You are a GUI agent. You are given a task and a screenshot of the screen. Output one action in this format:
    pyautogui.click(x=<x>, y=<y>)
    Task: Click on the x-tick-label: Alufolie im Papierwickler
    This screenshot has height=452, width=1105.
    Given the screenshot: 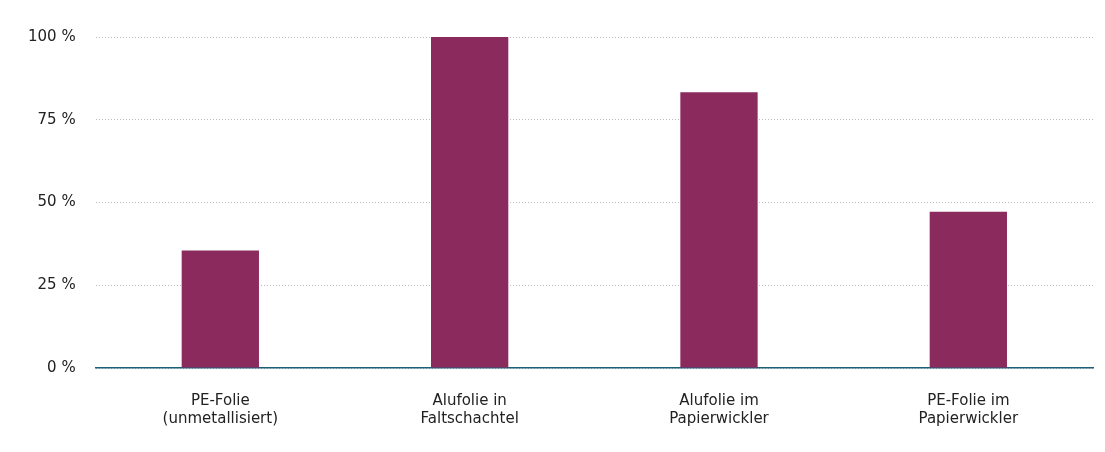 What is the action you would take?
    pyautogui.click(x=719, y=408)
    